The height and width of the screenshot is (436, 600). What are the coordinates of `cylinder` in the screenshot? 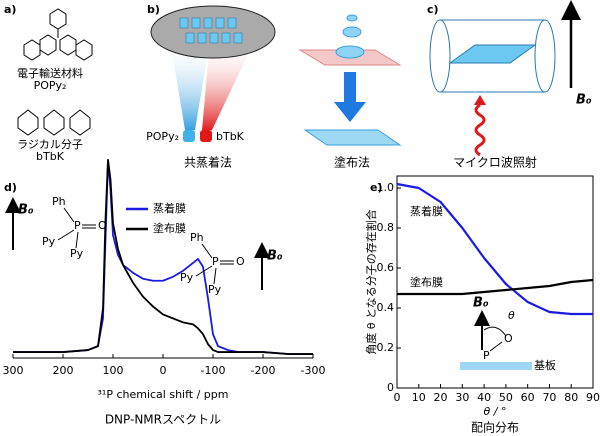 It's located at (492, 56).